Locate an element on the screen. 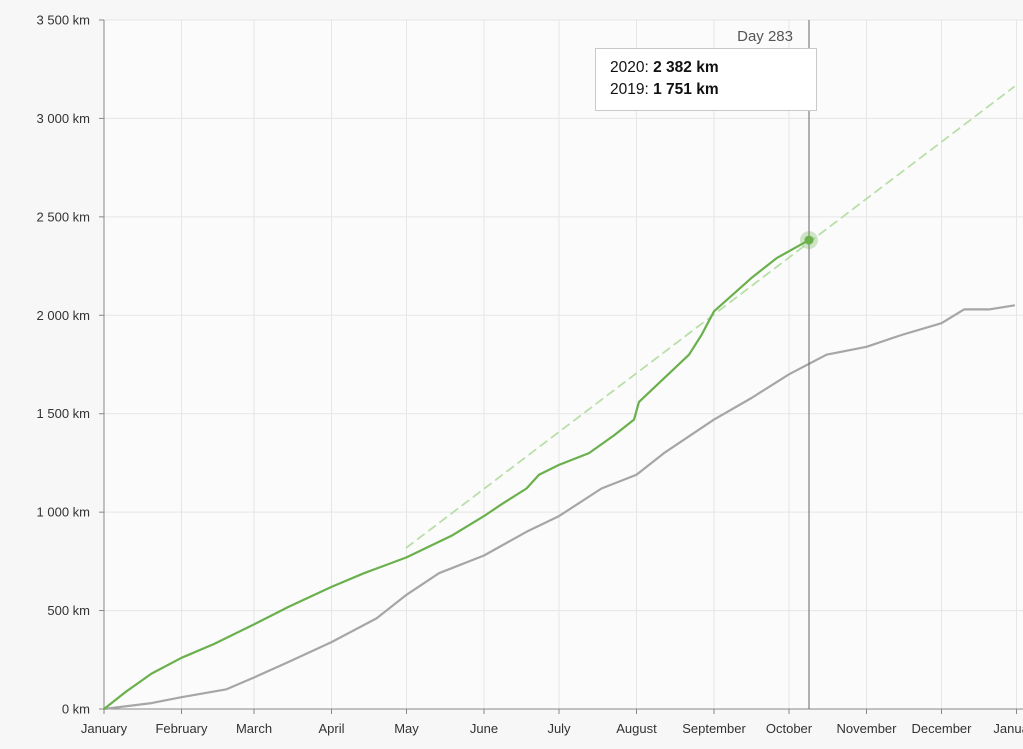 Image resolution: width=1023 pixels, height=749 pixels. tooltip-row-2019: 2019: 1 751 km is located at coordinates (713, 90).